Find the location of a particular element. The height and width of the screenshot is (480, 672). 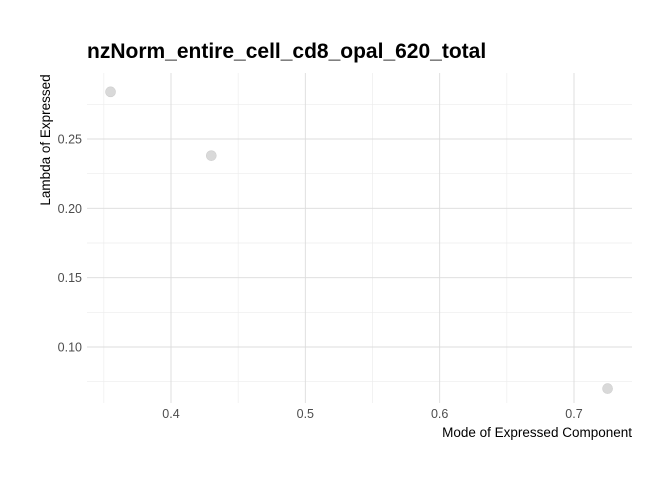

chart-title: nzNorm_entire_cell_cd8_opal_620_total is located at coordinates (286, 51).